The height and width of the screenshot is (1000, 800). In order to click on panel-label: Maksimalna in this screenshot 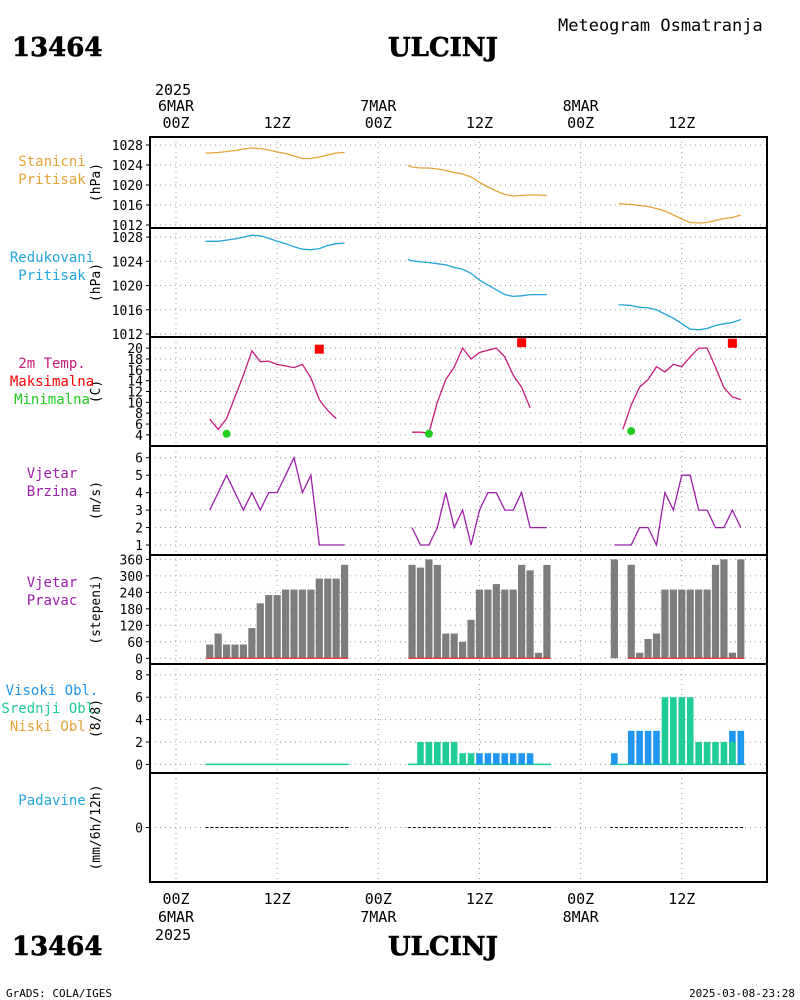, I will do `click(52, 382)`.